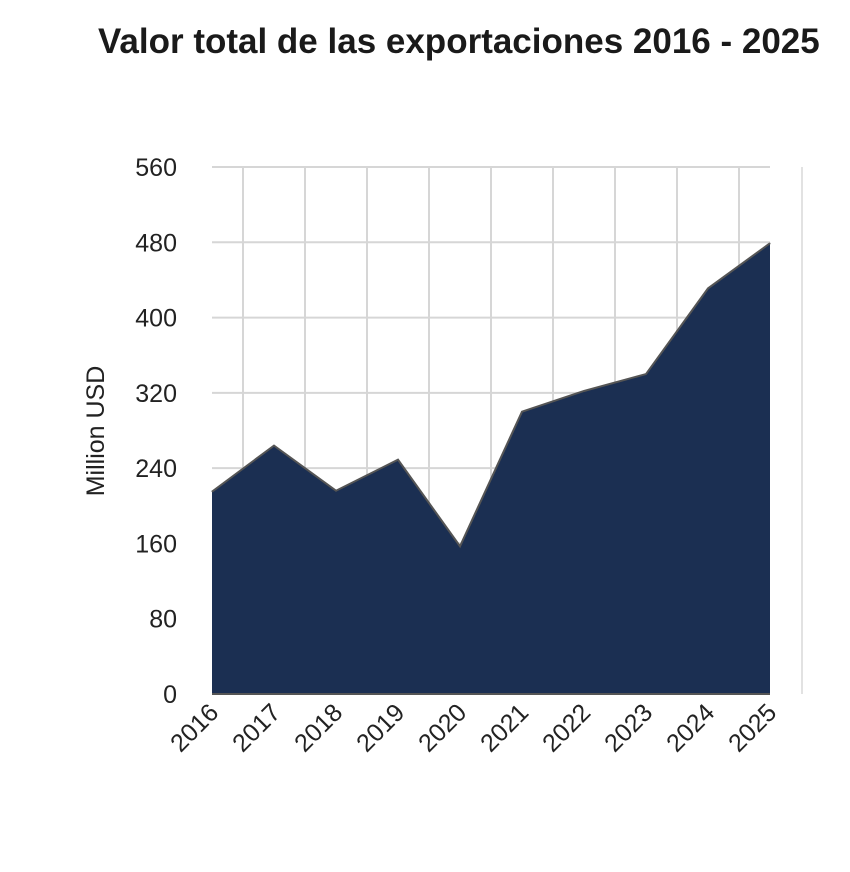 Image resolution: width=850 pixels, height=872 pixels. I want to click on x-tick-label: 2021, so click(504, 727).